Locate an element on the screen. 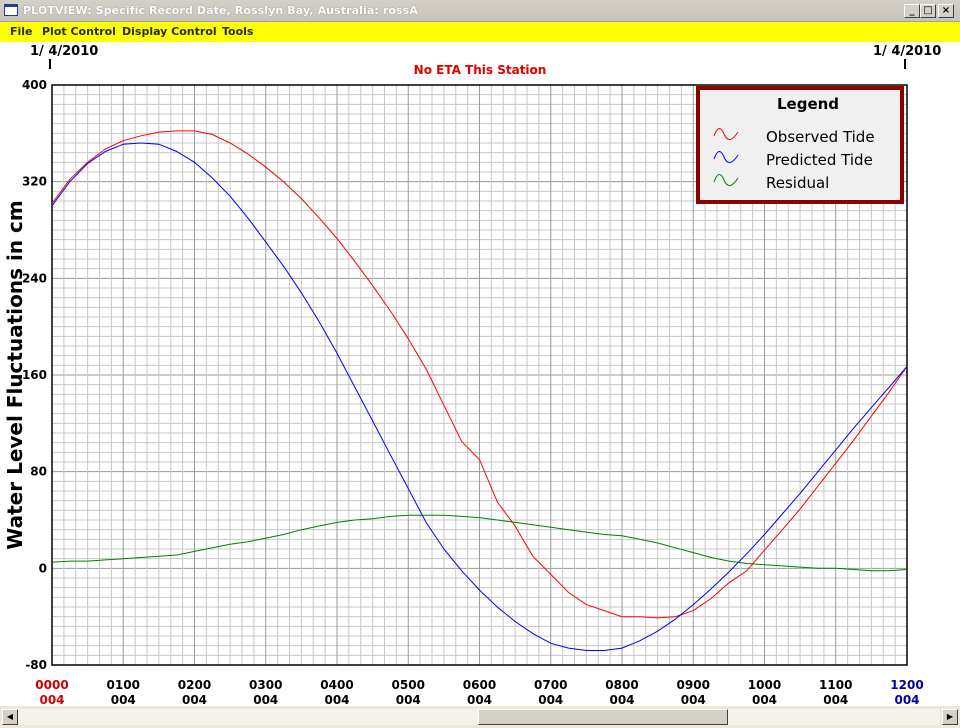  status-message: No ETA This Station is located at coordinates (480, 70).